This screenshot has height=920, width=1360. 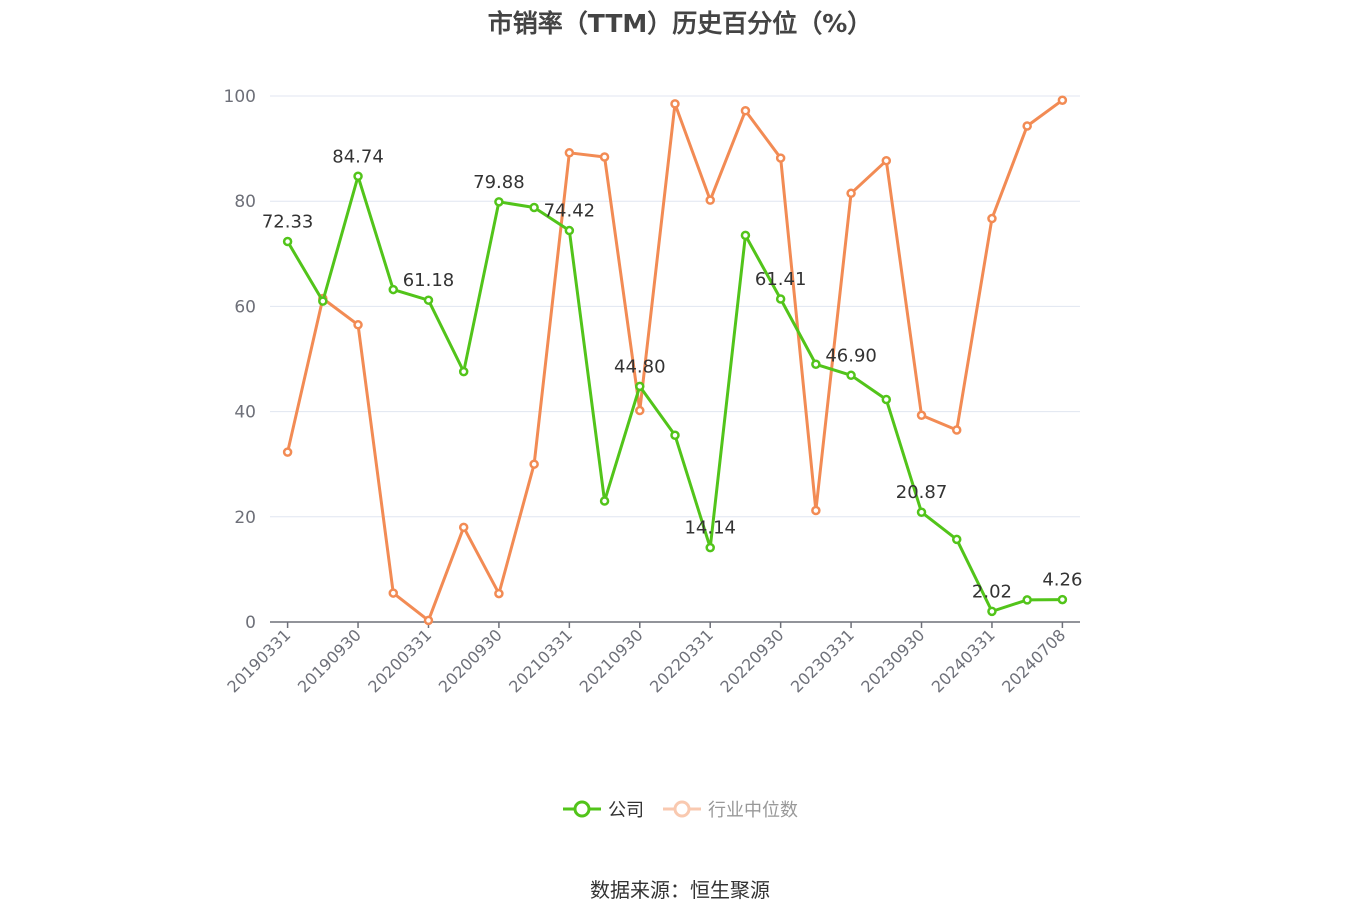 I want to click on x-tick-label: 20240708, so click(x=1033, y=660).